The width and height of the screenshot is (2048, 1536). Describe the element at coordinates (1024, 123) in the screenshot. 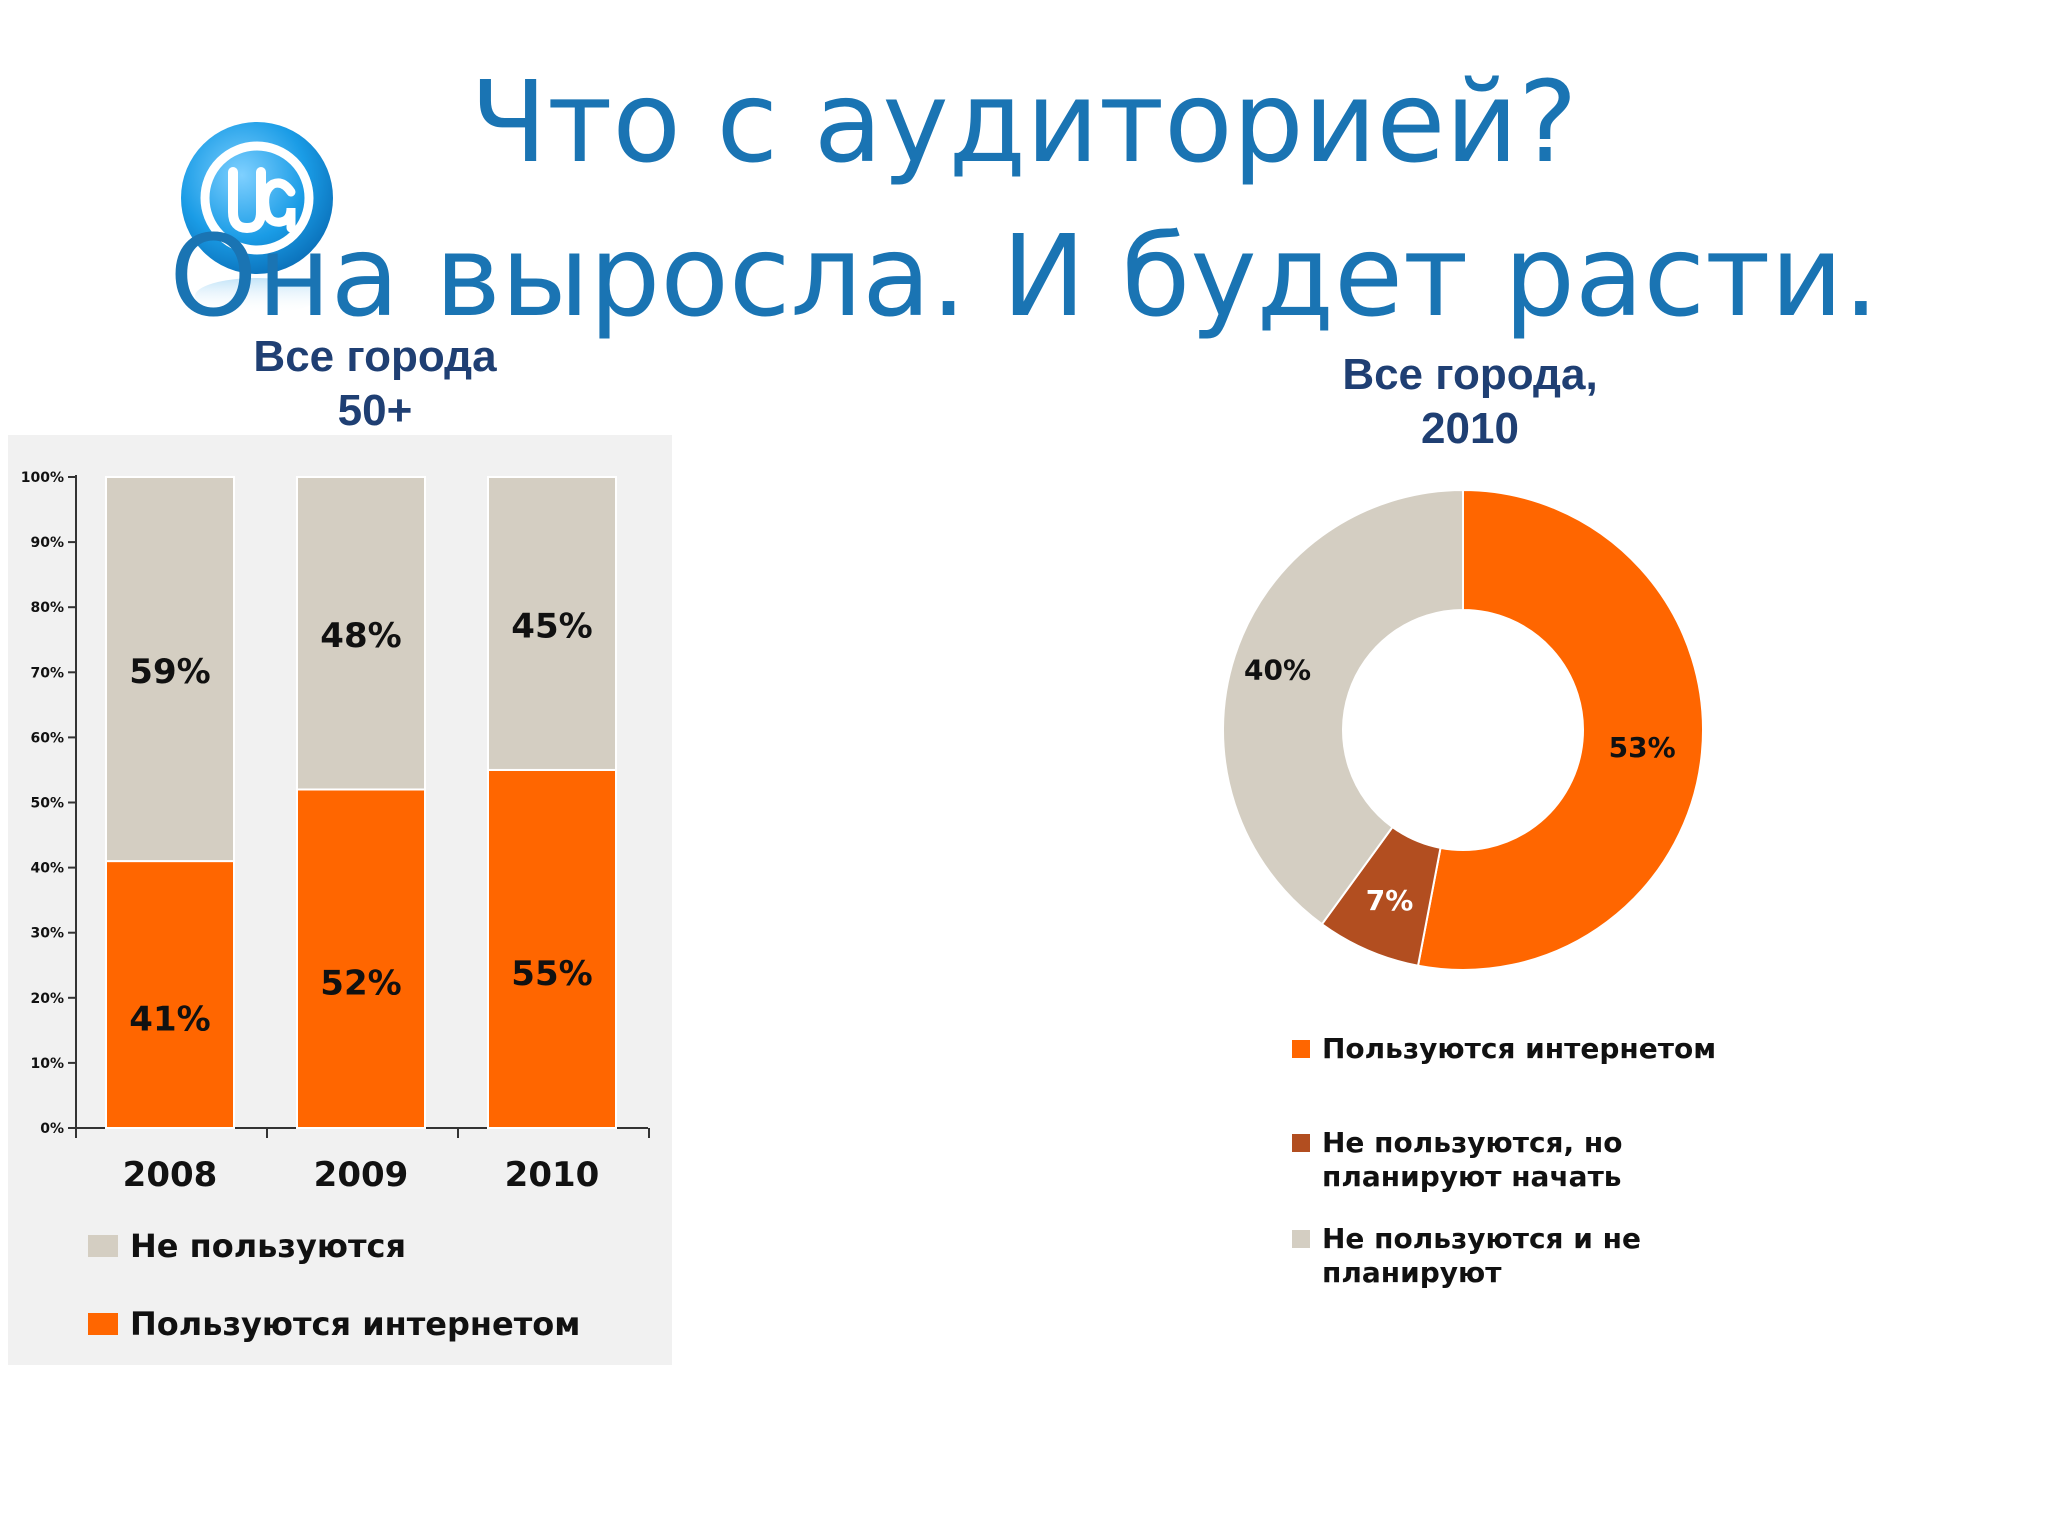

I see `slide-title-line-1: Что с аудиторией?` at that location.